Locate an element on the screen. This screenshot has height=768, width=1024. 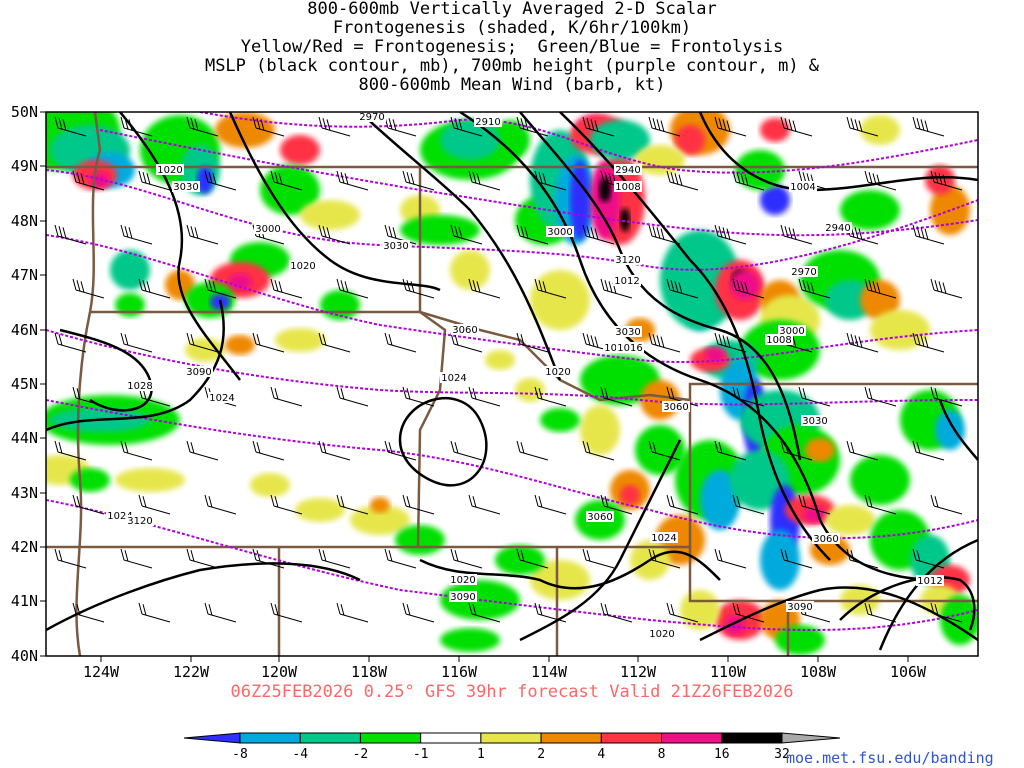
height-label: 2940 is located at coordinates (627, 170).